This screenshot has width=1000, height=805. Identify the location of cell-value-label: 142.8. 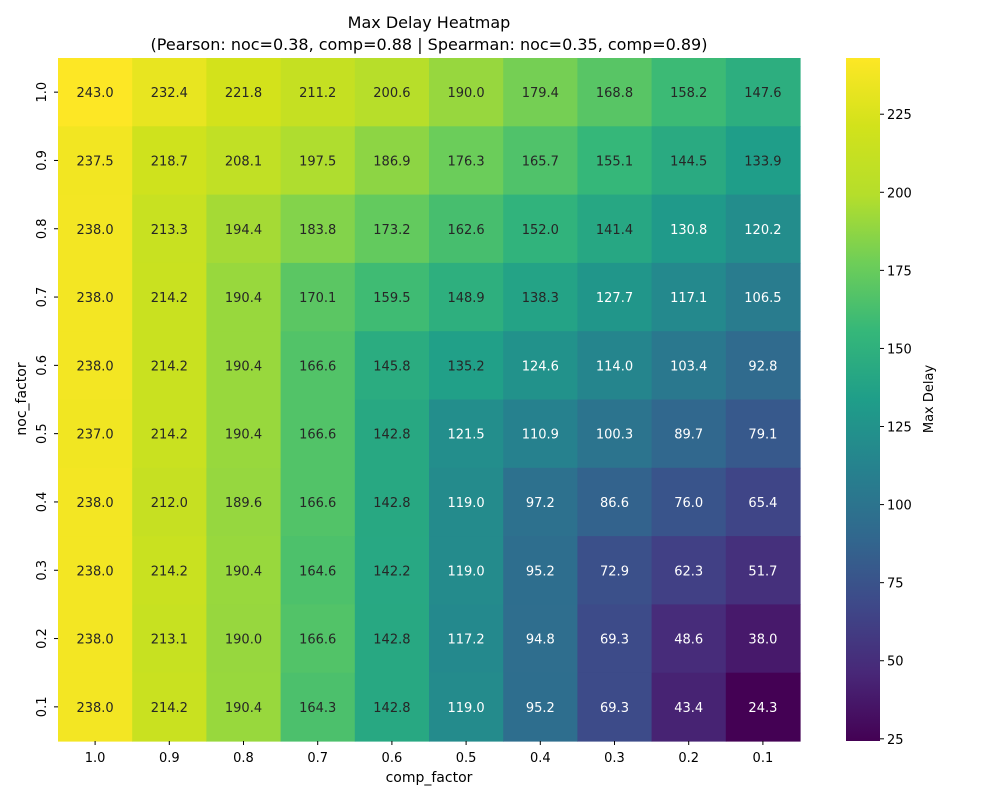
(391, 708).